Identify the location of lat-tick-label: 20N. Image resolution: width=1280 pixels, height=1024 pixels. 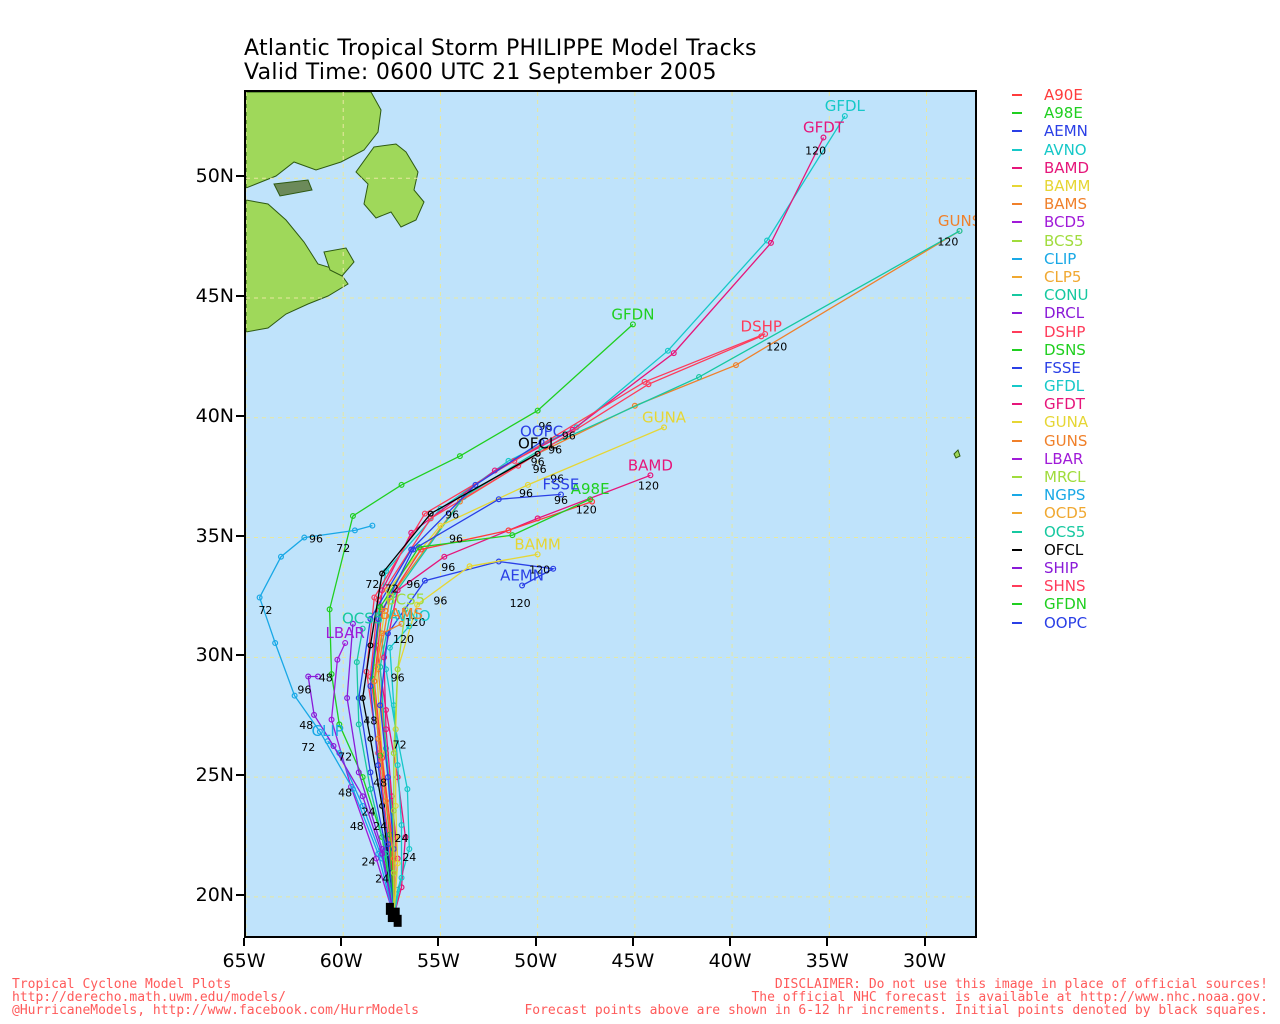
(214, 894).